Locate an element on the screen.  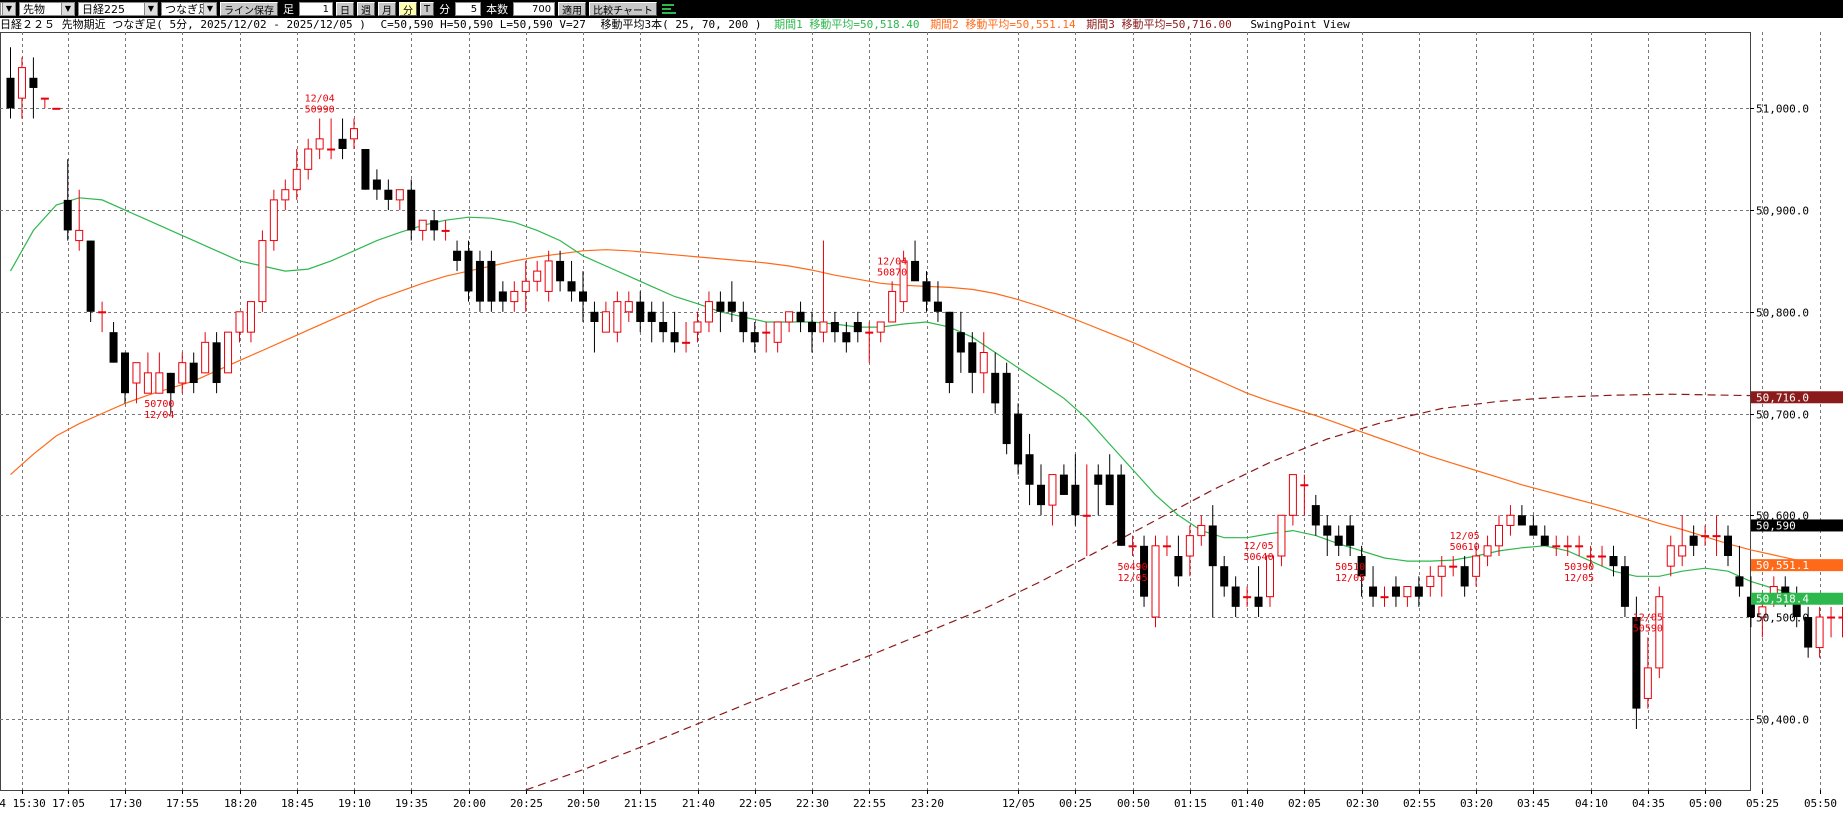
y-tick-label: 50,900.0 is located at coordinates (1782, 211).